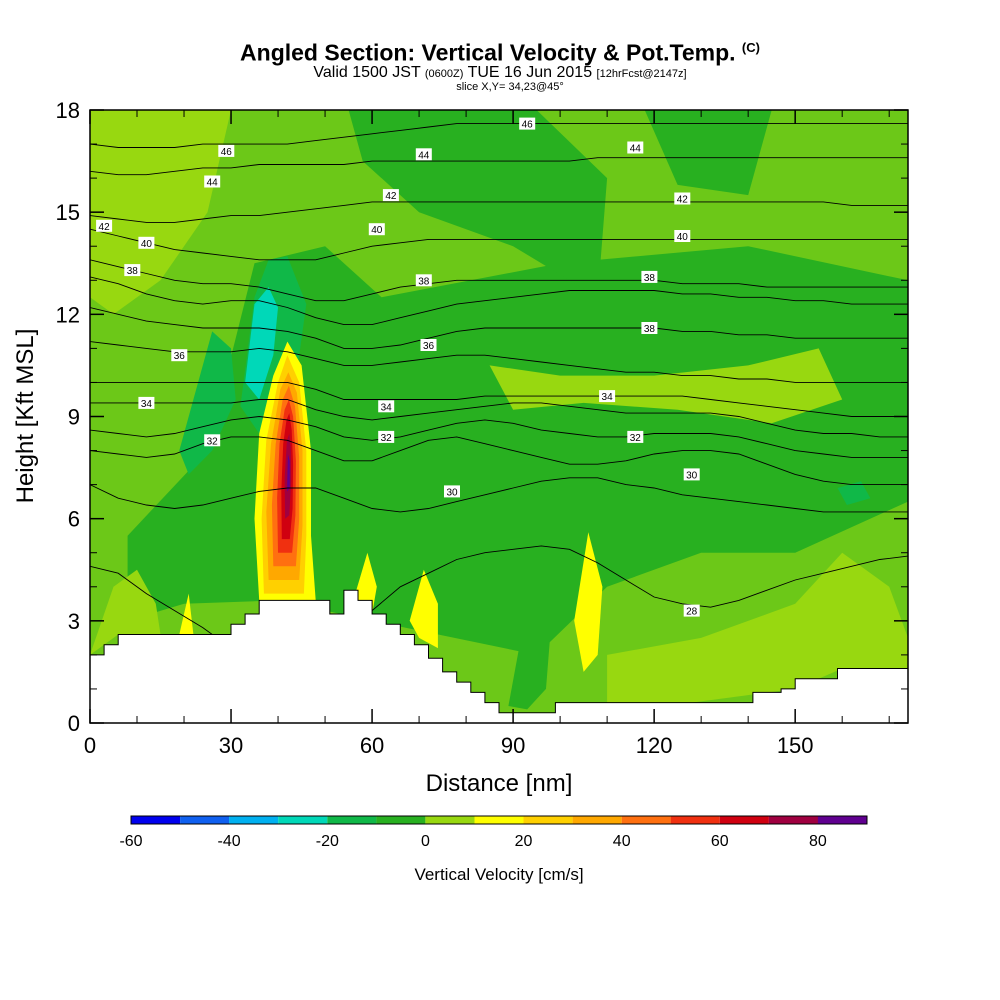 The width and height of the screenshot is (1000, 1000). What do you see at coordinates (74, 723) in the screenshot?
I see `y-tick-label: 0` at bounding box center [74, 723].